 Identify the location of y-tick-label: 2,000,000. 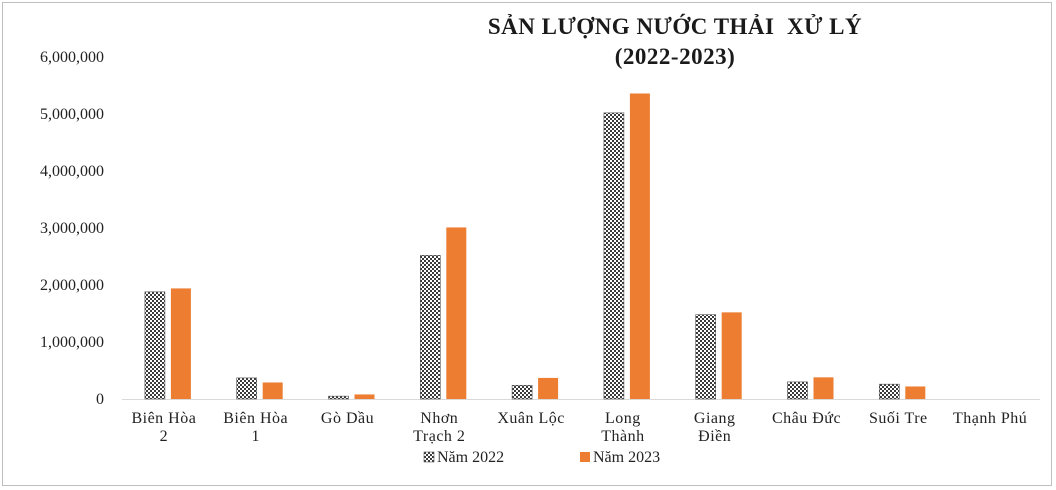
(72, 285).